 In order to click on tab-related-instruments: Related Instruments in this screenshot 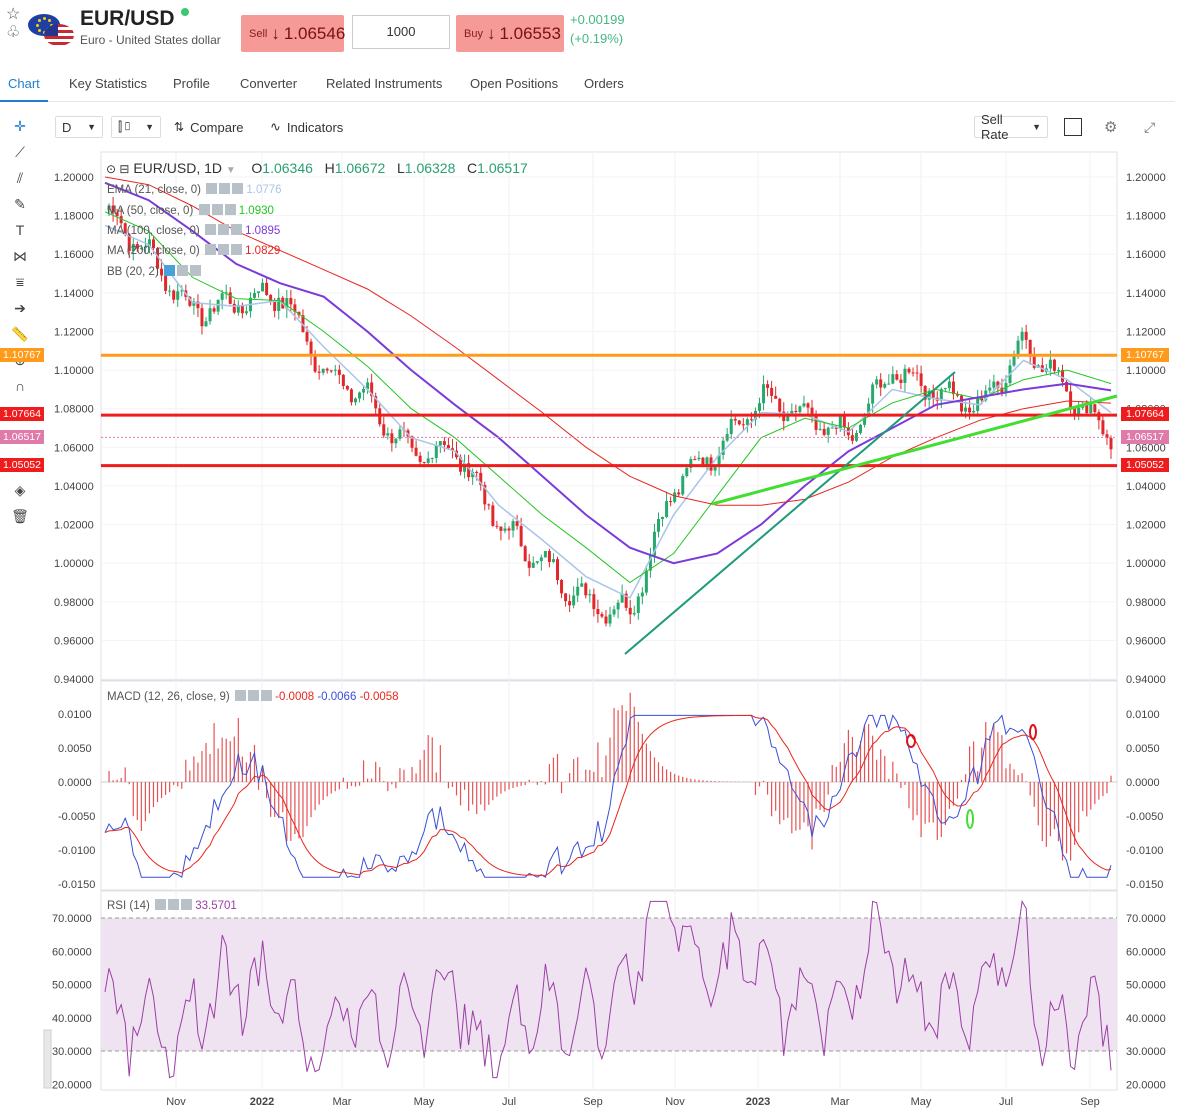, I will do `click(384, 83)`.